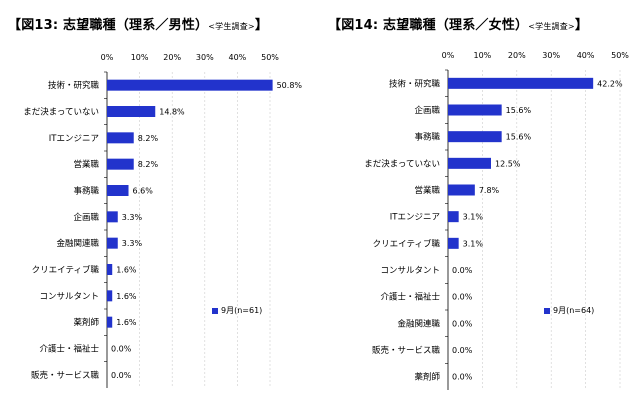 The height and width of the screenshot is (400, 640). Describe the element at coordinates (172, 112) in the screenshot. I see `data-label: 14.8%` at that location.